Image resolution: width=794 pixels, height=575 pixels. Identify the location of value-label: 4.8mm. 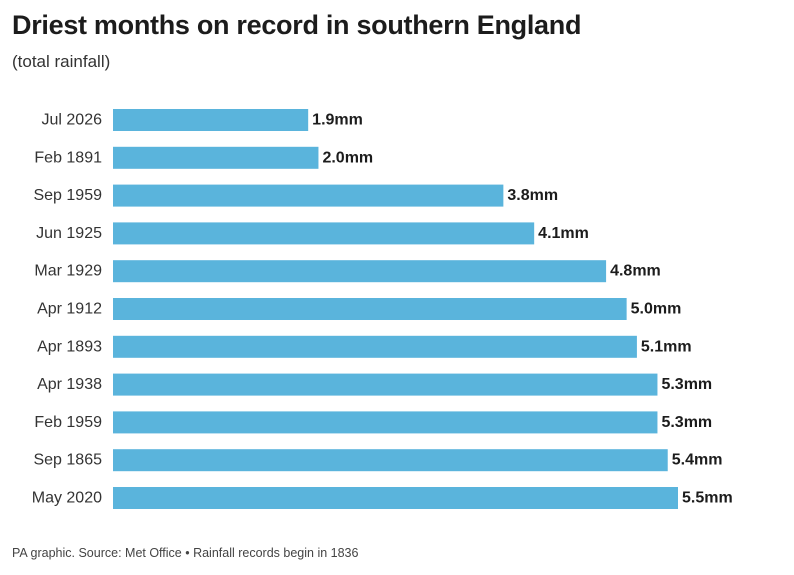
(635, 271).